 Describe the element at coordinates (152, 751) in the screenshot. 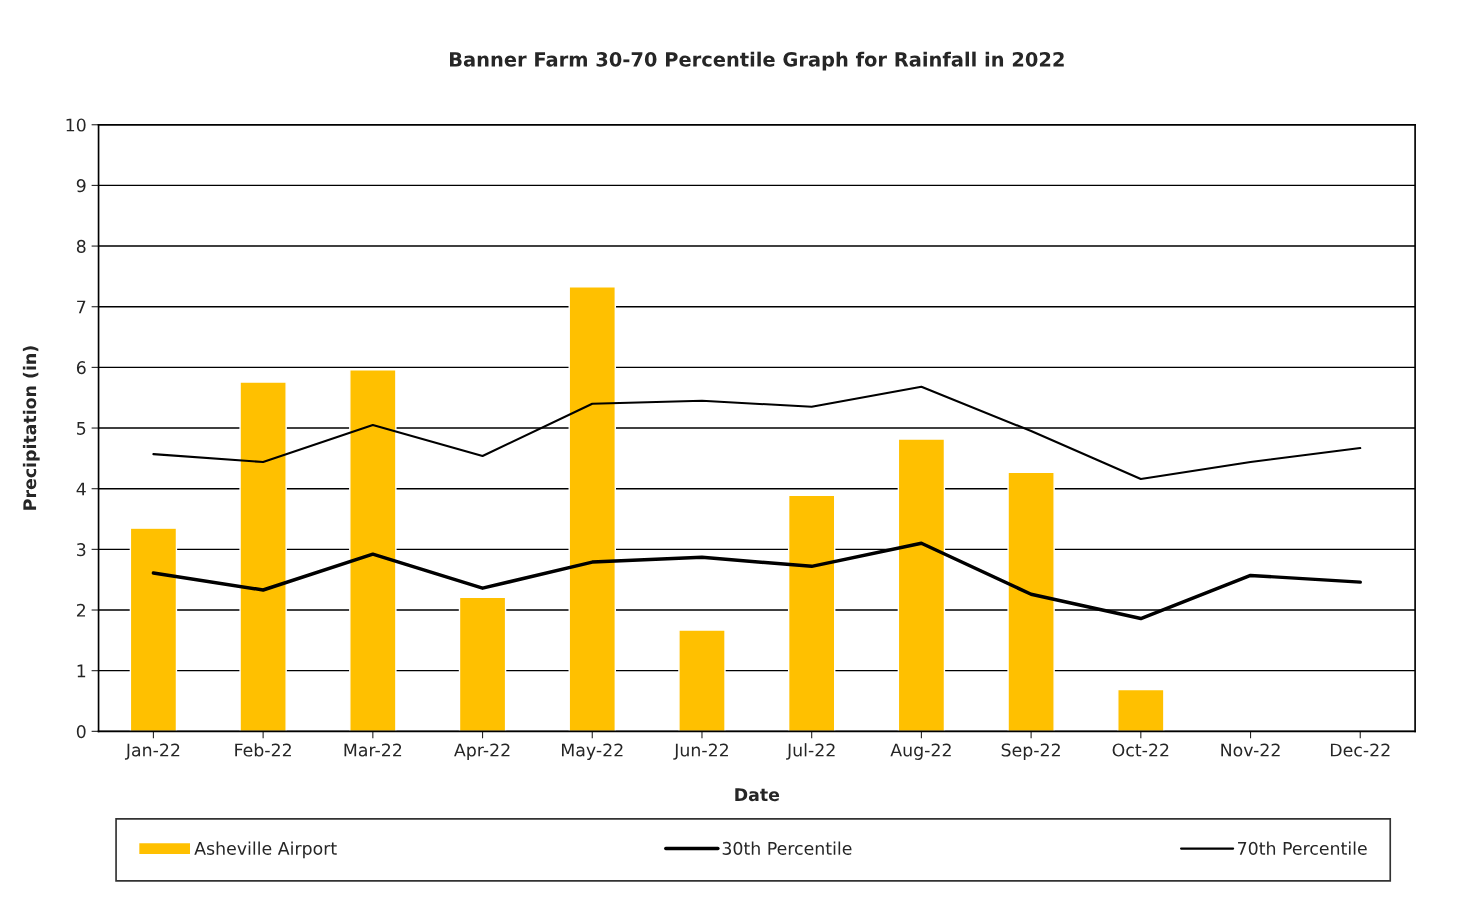

I see `x-tick-label: Jan-22` at that location.